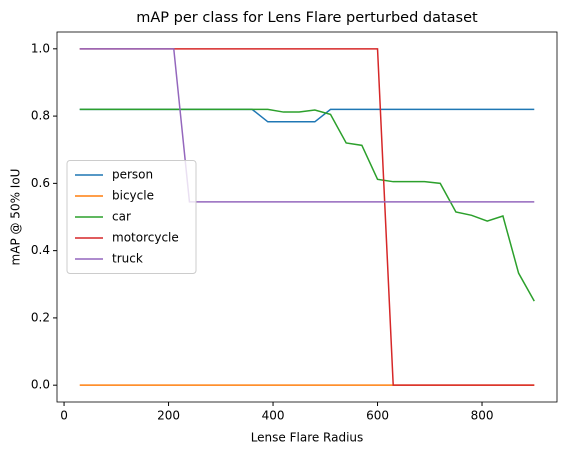 The height and width of the screenshot is (455, 567). I want to click on legend-box, so click(131, 217).